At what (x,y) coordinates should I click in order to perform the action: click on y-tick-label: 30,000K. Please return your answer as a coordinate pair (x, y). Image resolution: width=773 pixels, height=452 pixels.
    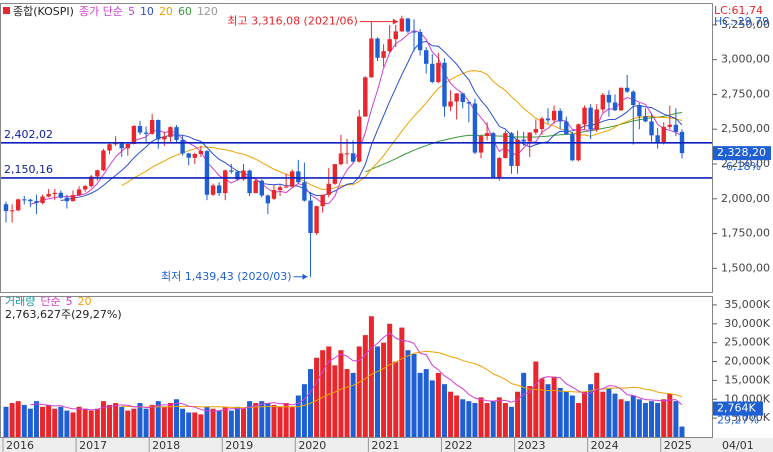
    Looking at the image, I should click on (747, 323).